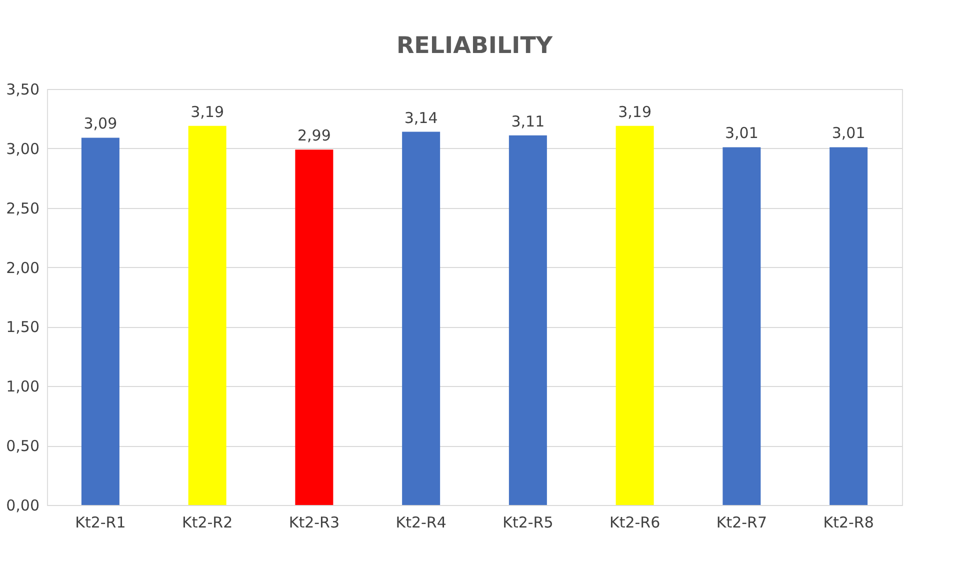 The height and width of the screenshot is (580, 956). I want to click on data-label: 3,11, so click(528, 121).